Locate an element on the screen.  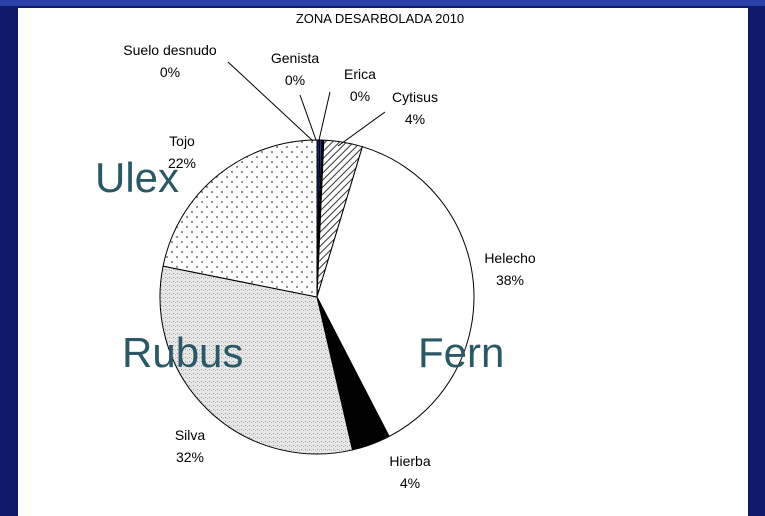
slice-value-label: 32% is located at coordinates (190, 457).